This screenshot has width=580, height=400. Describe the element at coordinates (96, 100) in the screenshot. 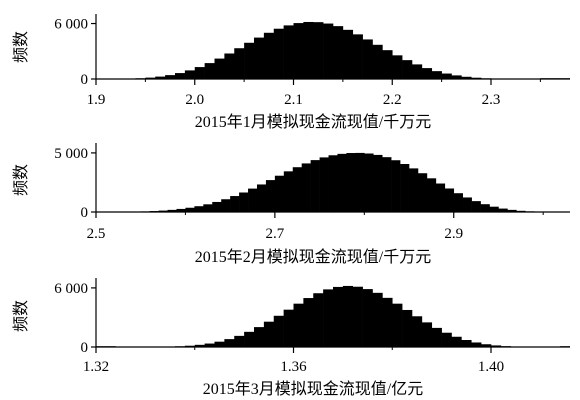

I see `x-tick-label: 1.9` at that location.